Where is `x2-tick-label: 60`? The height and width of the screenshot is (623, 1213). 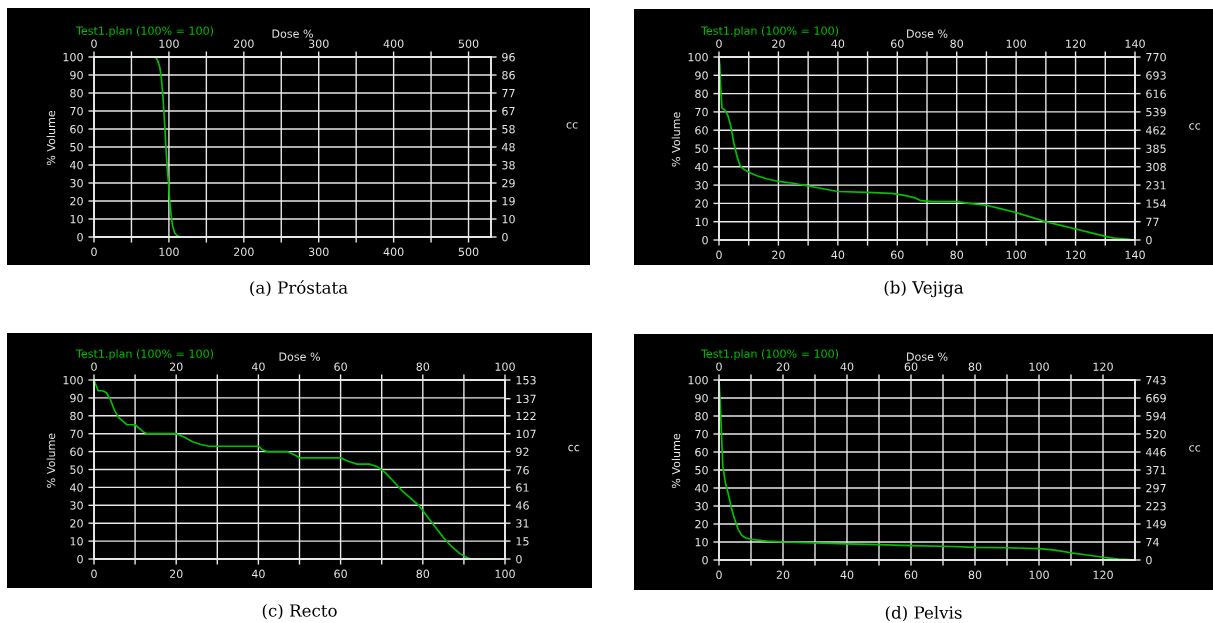
x2-tick-label: 60 is located at coordinates (340, 574).